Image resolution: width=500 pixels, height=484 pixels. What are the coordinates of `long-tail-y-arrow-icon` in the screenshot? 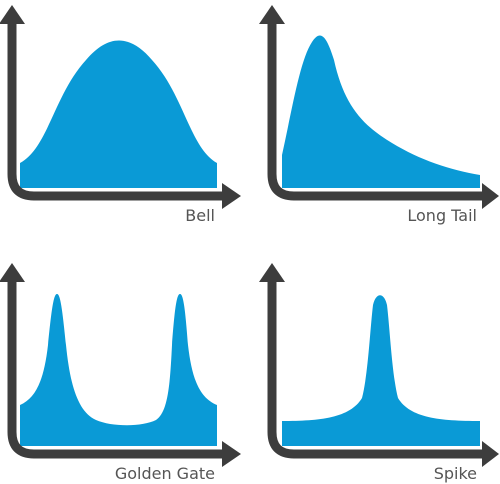 It's located at (272, 14).